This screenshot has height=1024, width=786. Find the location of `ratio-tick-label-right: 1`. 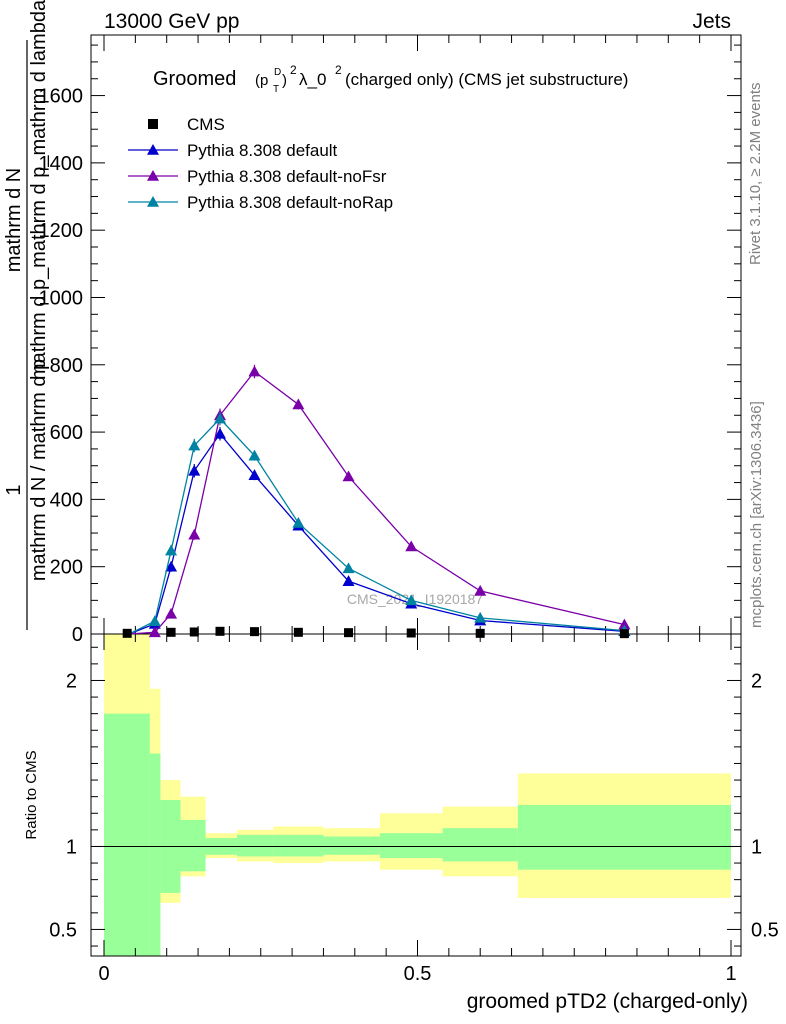

ratio-tick-label-right: 1 is located at coordinates (756, 847).